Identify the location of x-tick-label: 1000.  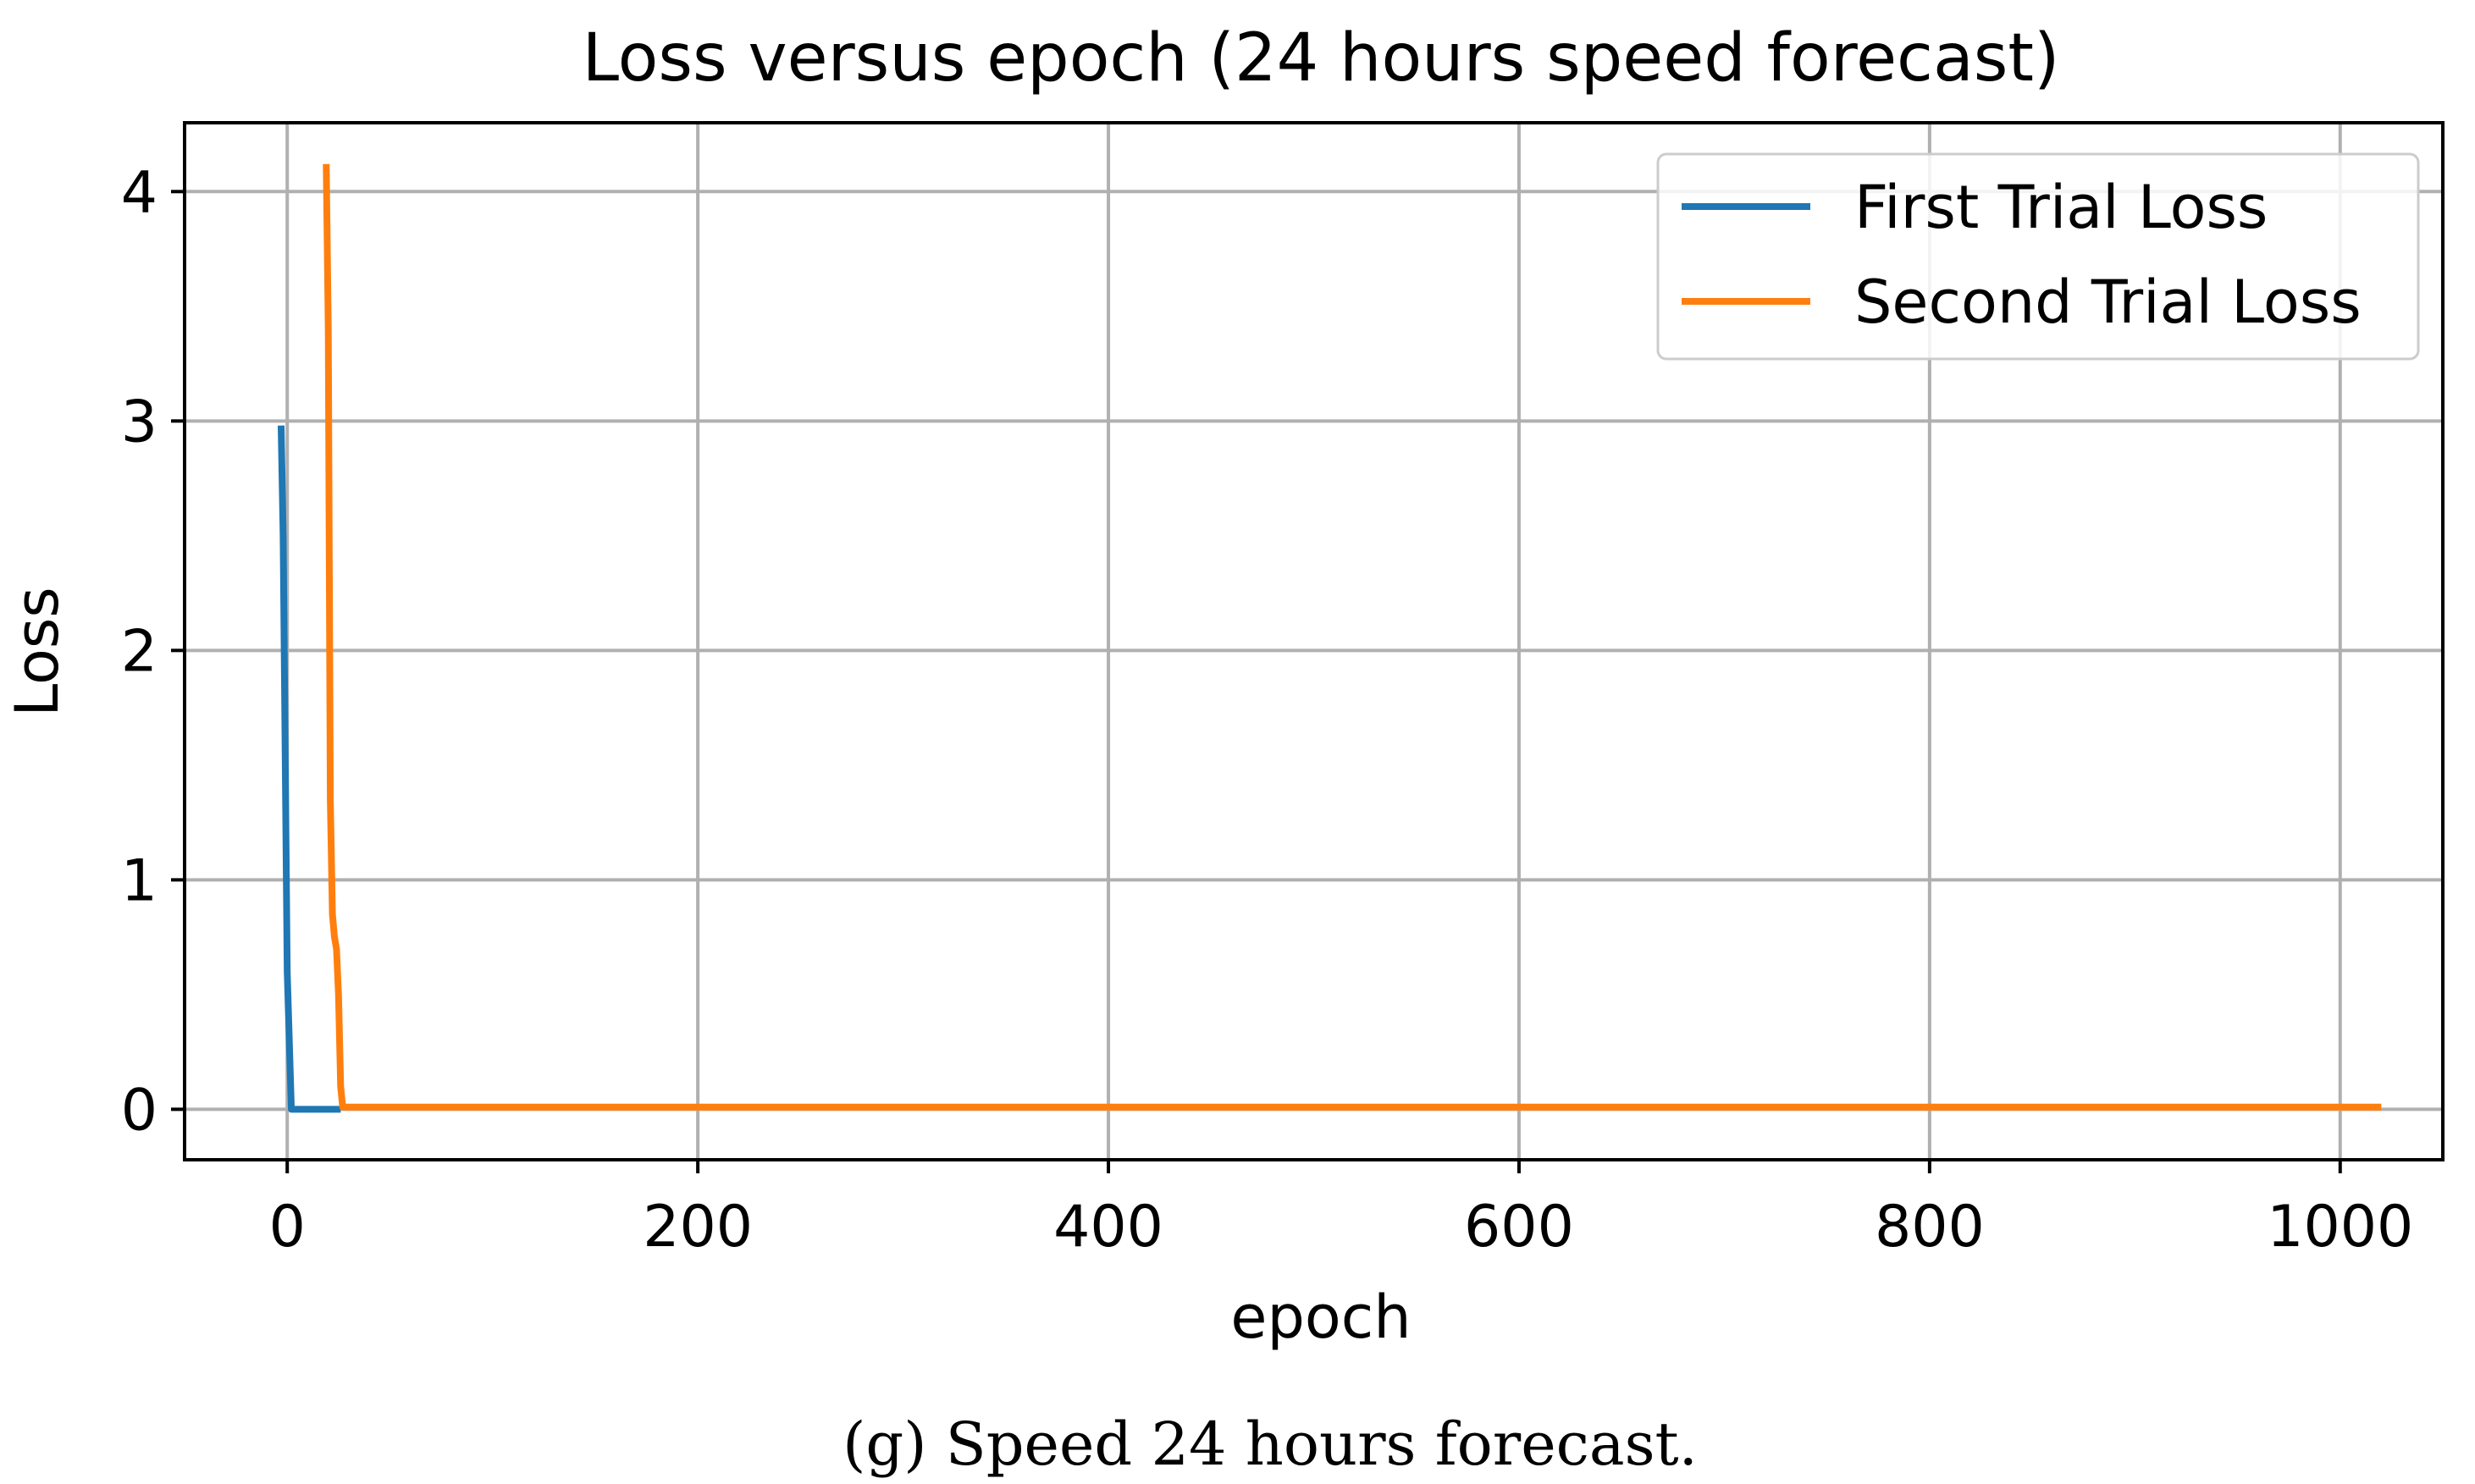
(2340, 1227).